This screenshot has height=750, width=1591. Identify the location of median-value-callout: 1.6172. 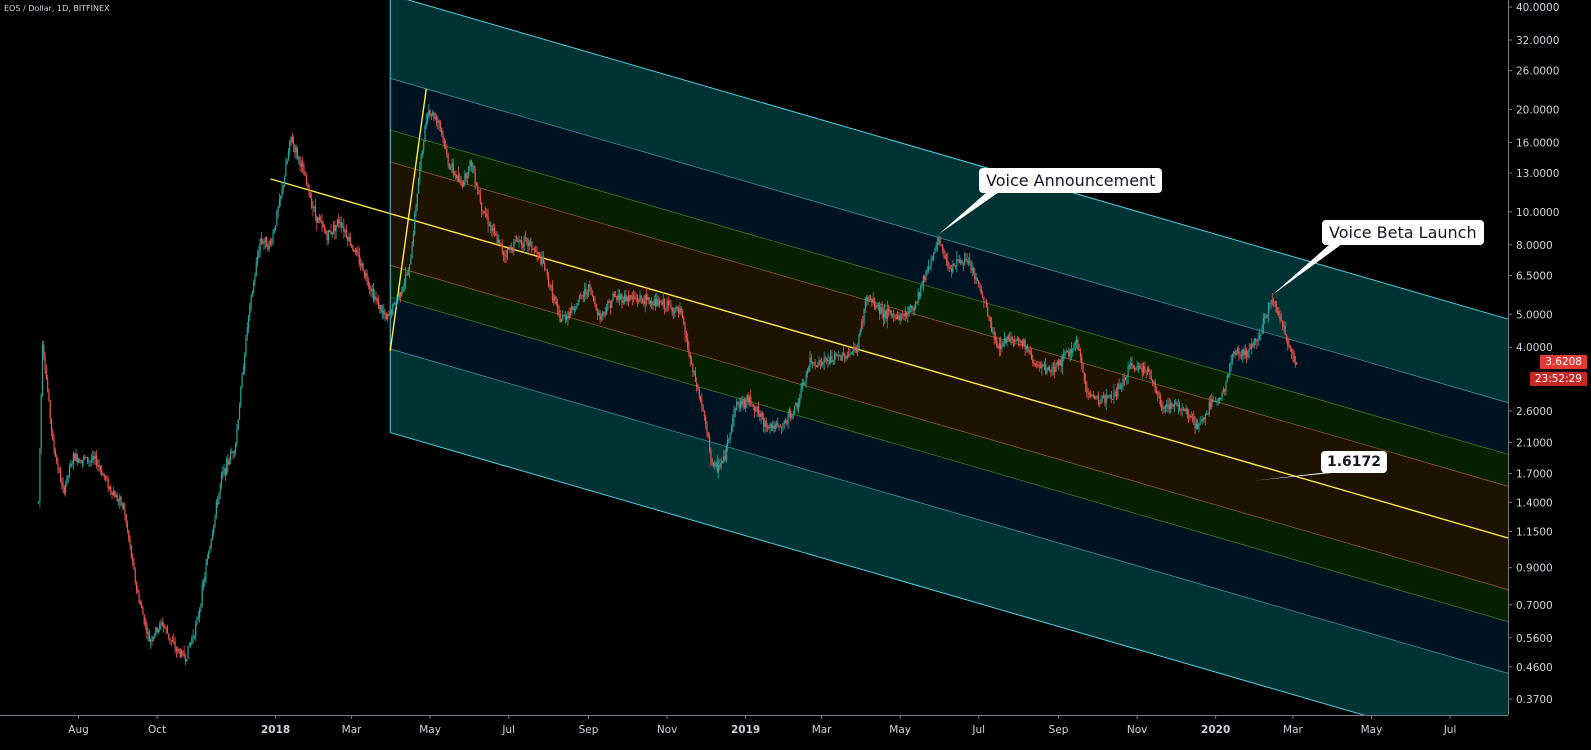
(1354, 462).